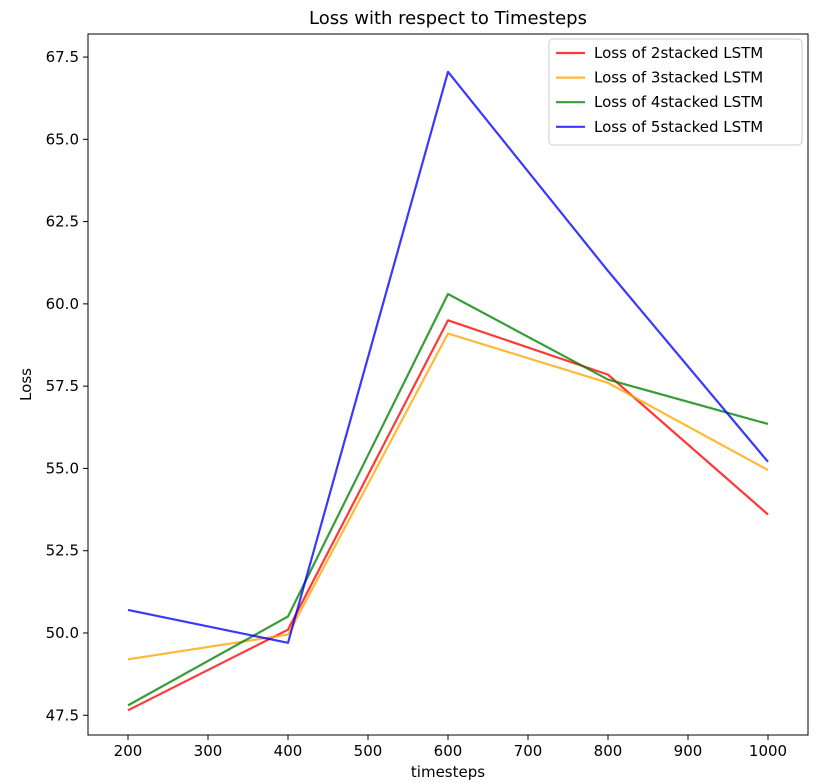  Describe the element at coordinates (688, 751) in the screenshot. I see `x-tick-label: 900` at that location.